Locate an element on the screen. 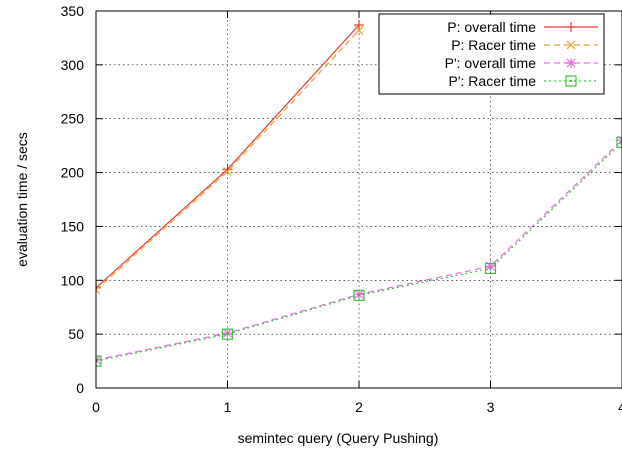  y-tick-label: 350 is located at coordinates (73, 11).